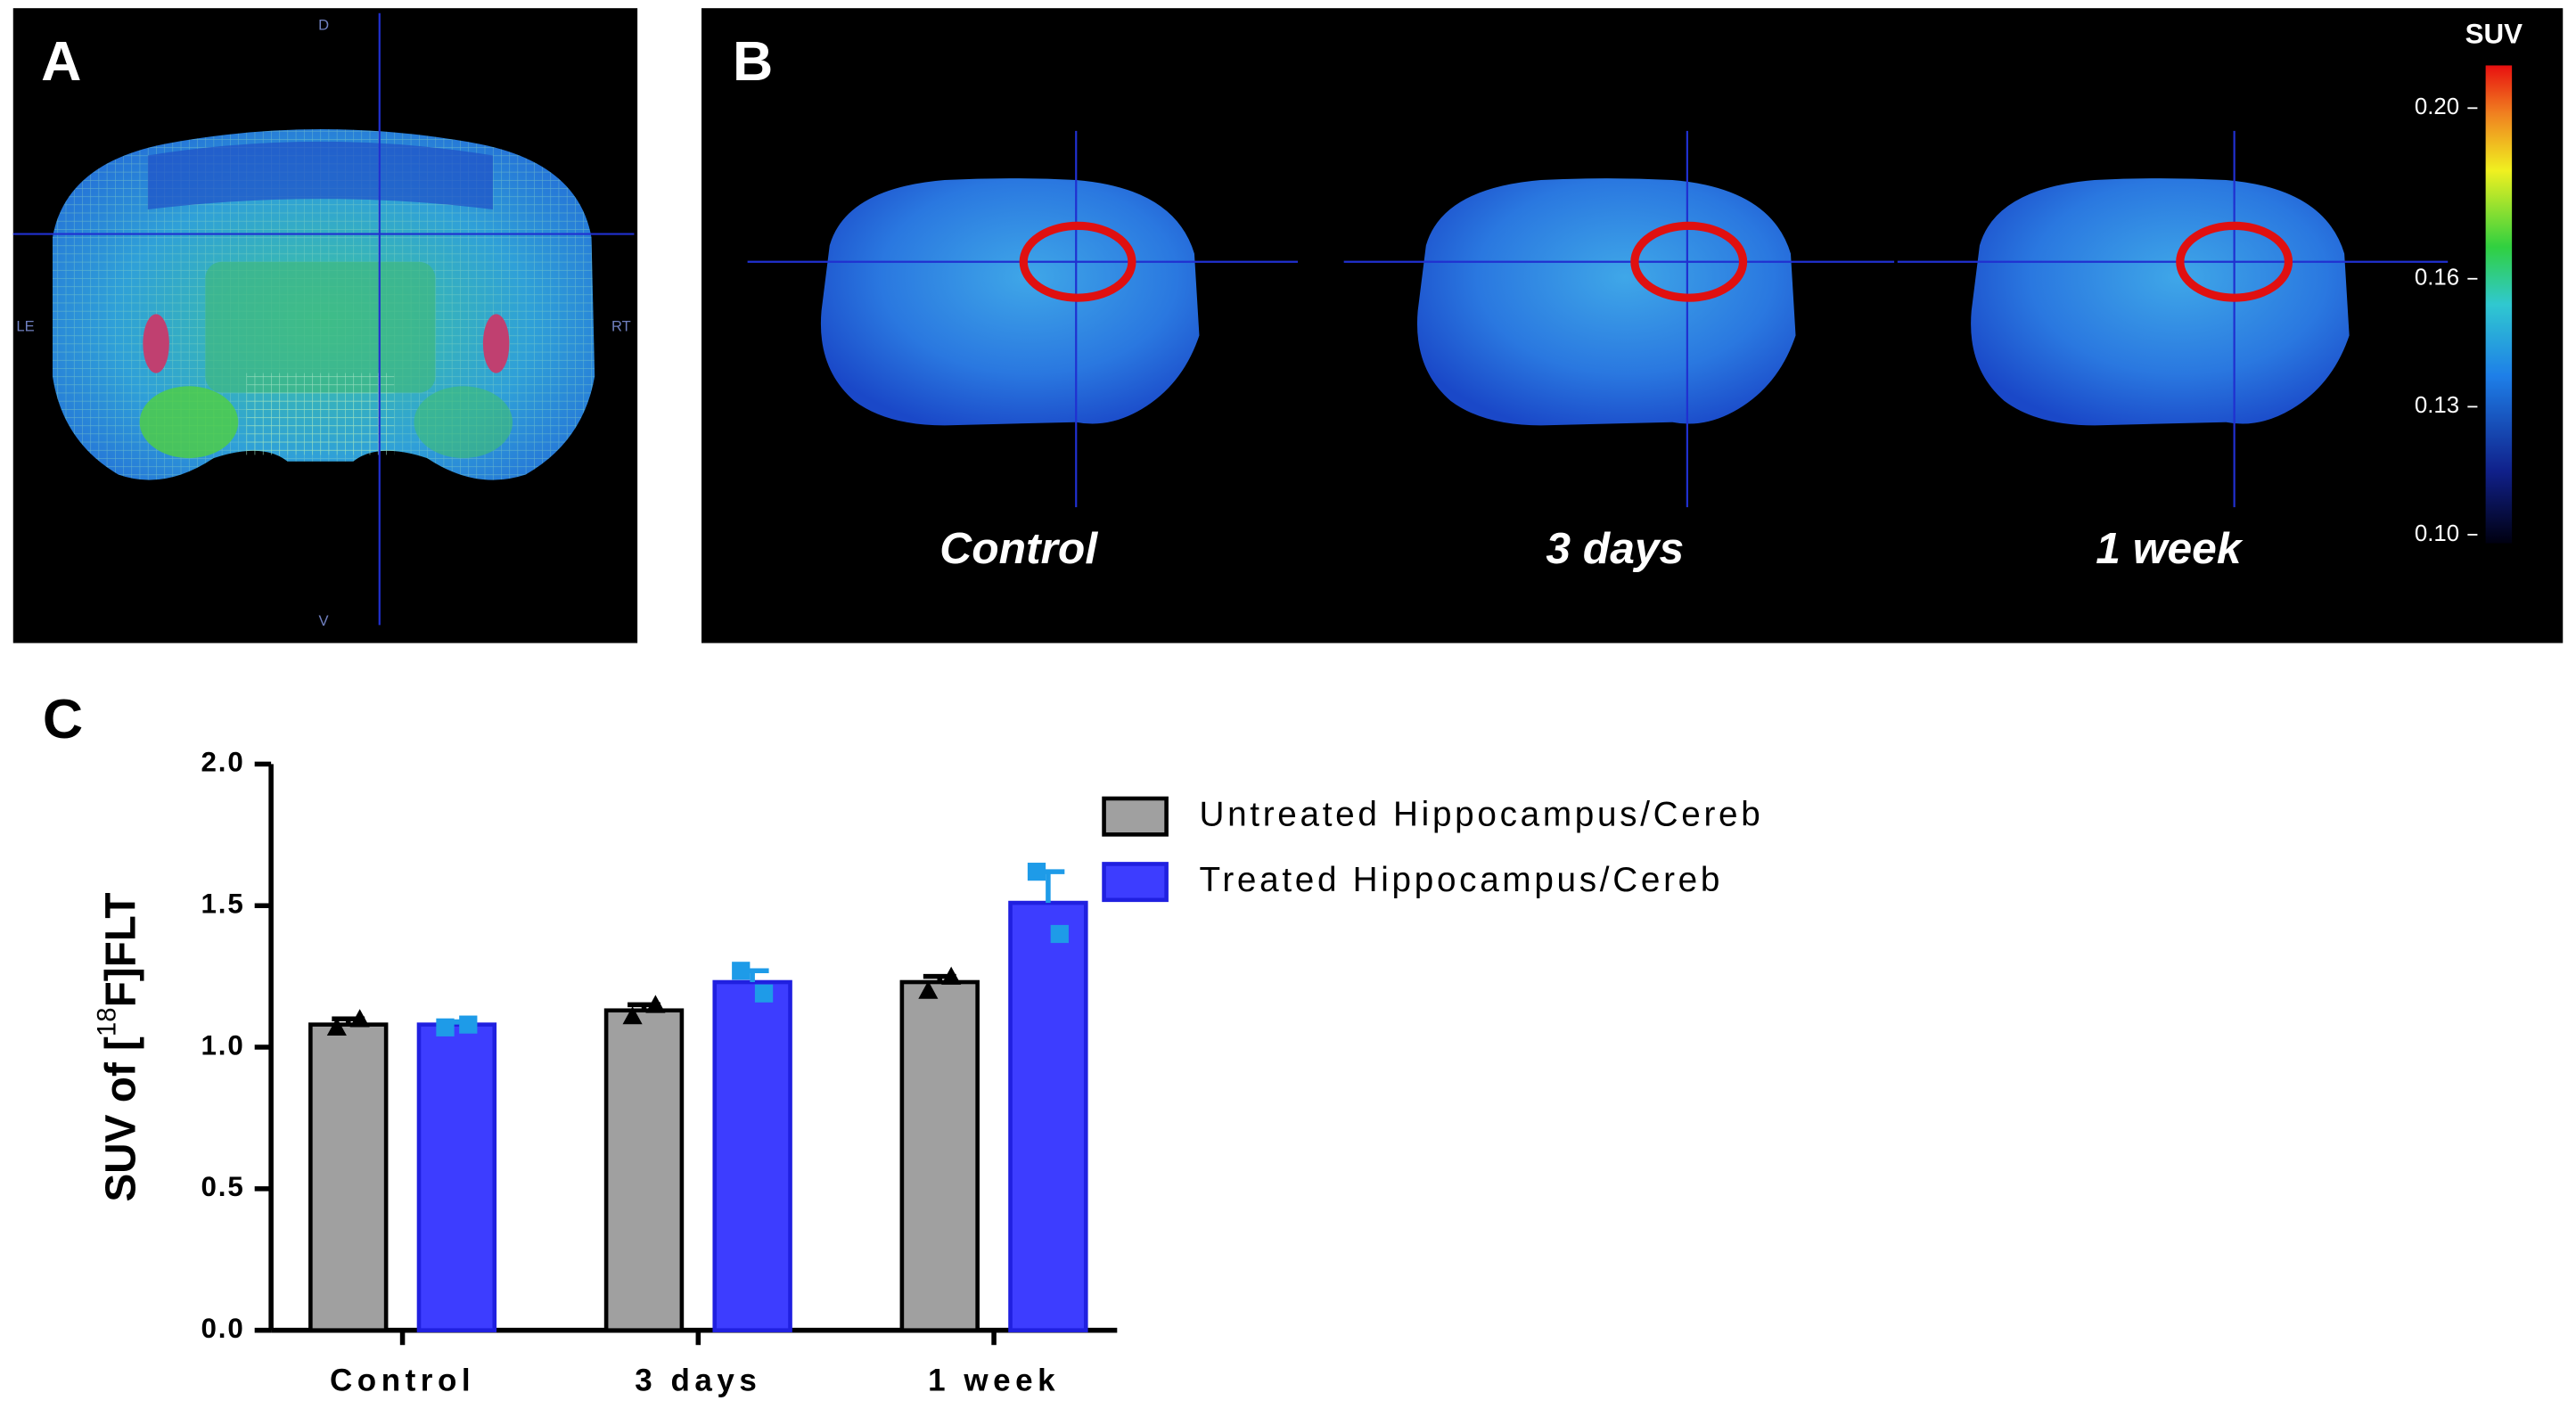 The height and width of the screenshot is (1417, 2576). I want to click on legend-label: Untreated Hippocampus/Cereb, so click(1481, 814).